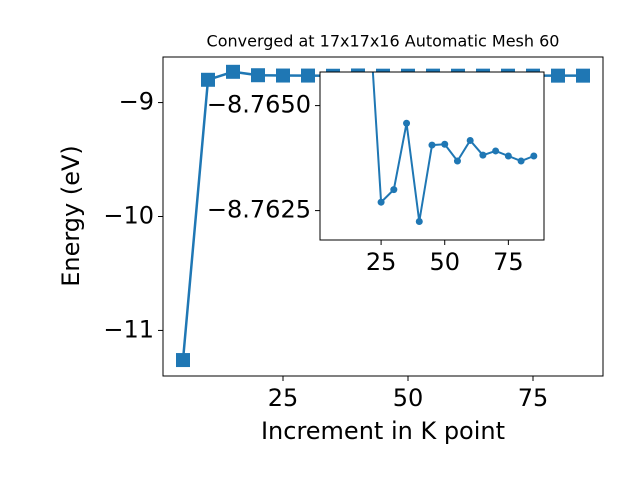  I want to click on y-tick-label: −8.7650, so click(259, 105).